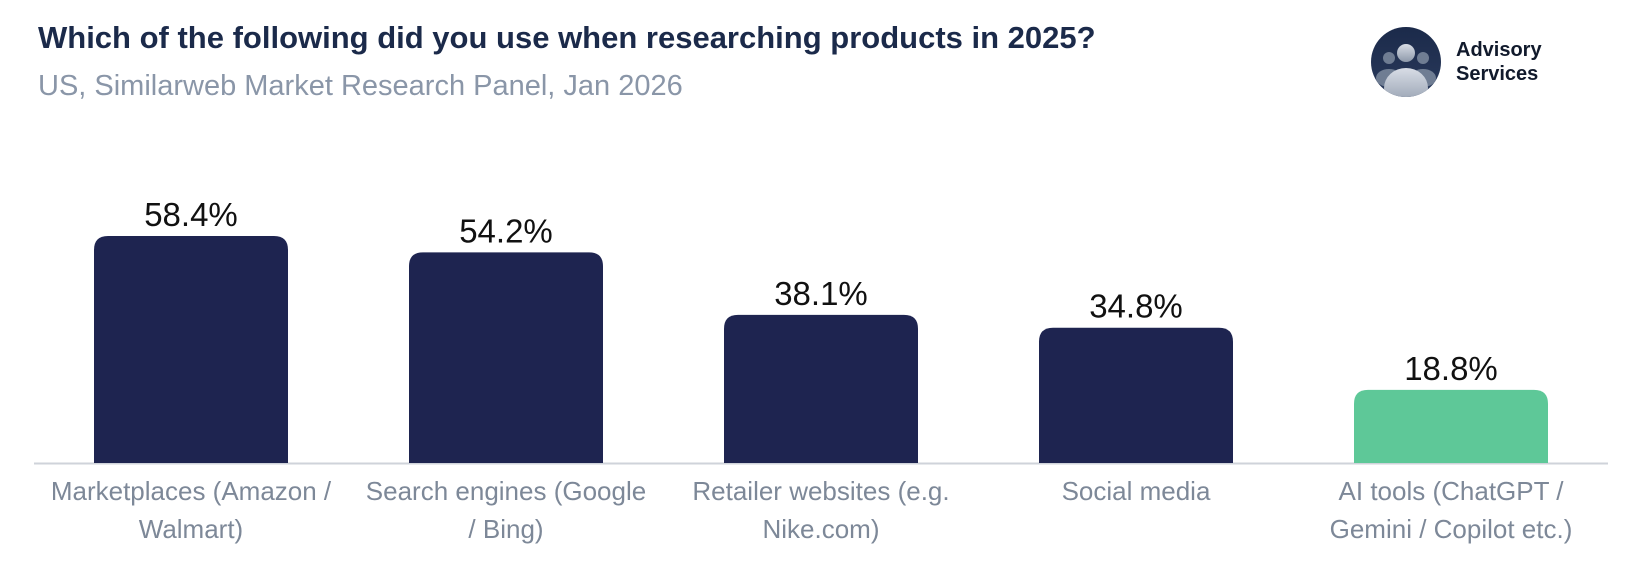  What do you see at coordinates (1451, 529) in the screenshot?
I see `category-label-5-line-2: Gemini / Copilot etc.)` at bounding box center [1451, 529].